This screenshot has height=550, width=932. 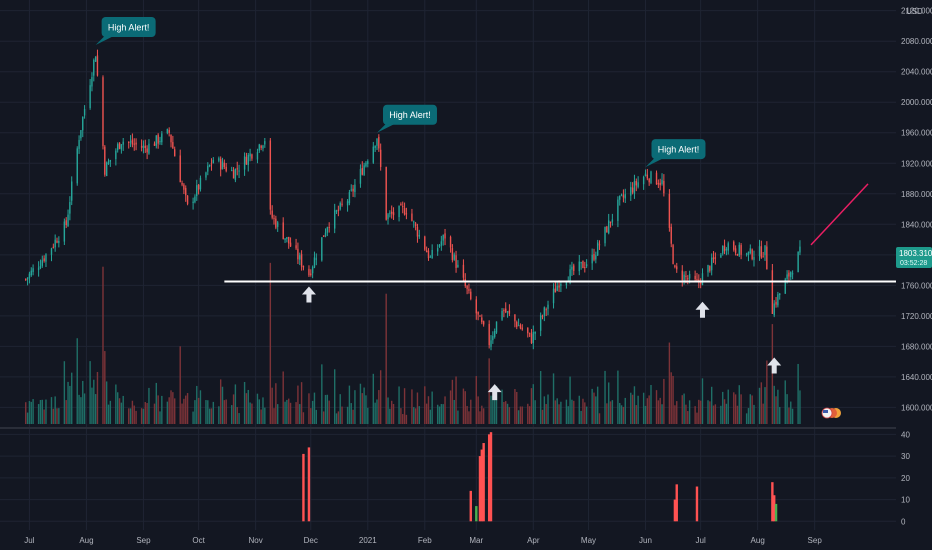 What do you see at coordinates (702, 309) in the screenshot?
I see `arrow-up-icon` at bounding box center [702, 309].